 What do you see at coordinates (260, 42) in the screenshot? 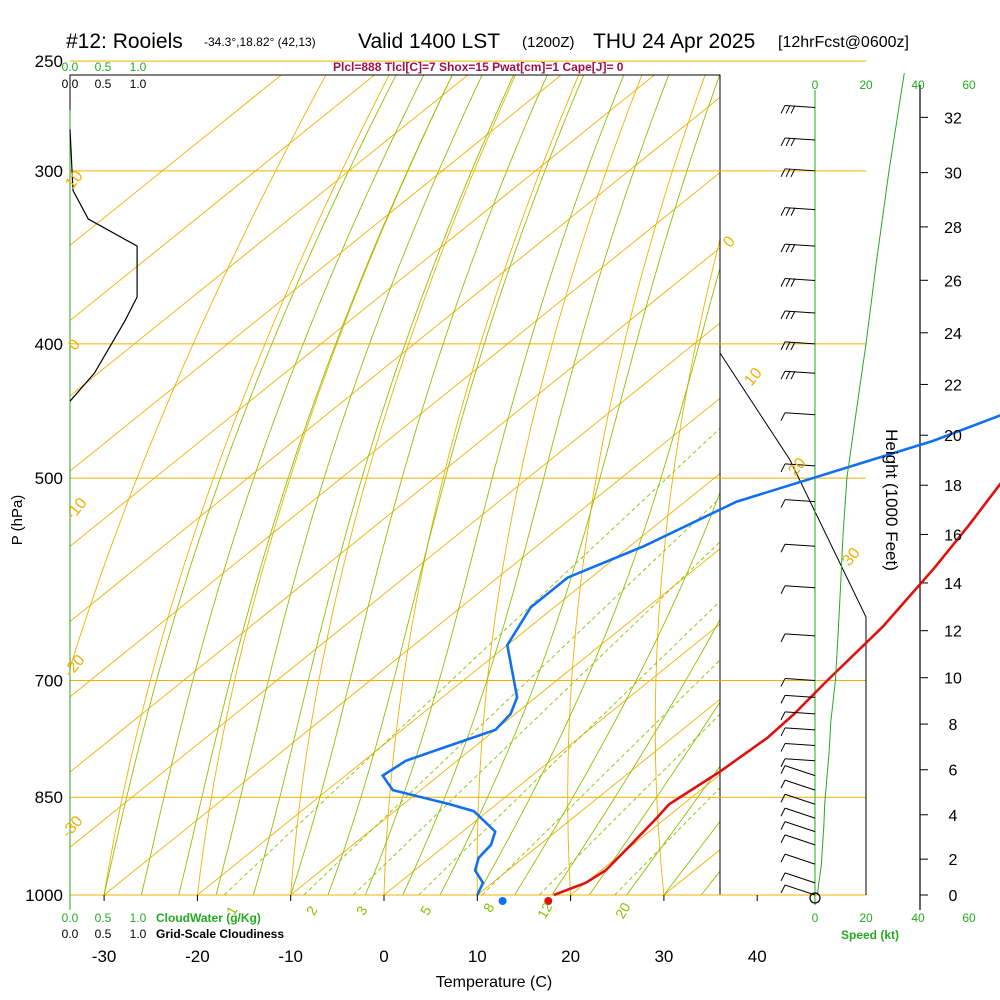
I see `station-coords: -34.3°,18.82° (42,13)` at bounding box center [260, 42].